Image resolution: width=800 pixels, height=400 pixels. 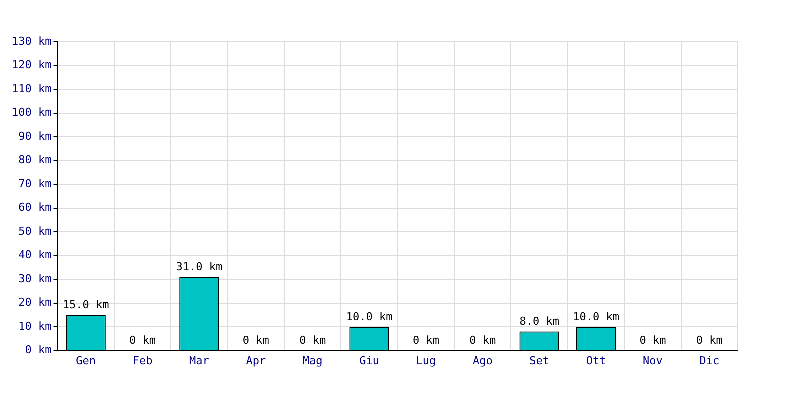 I want to click on y-tick-label: 120 km, so click(x=32, y=65).